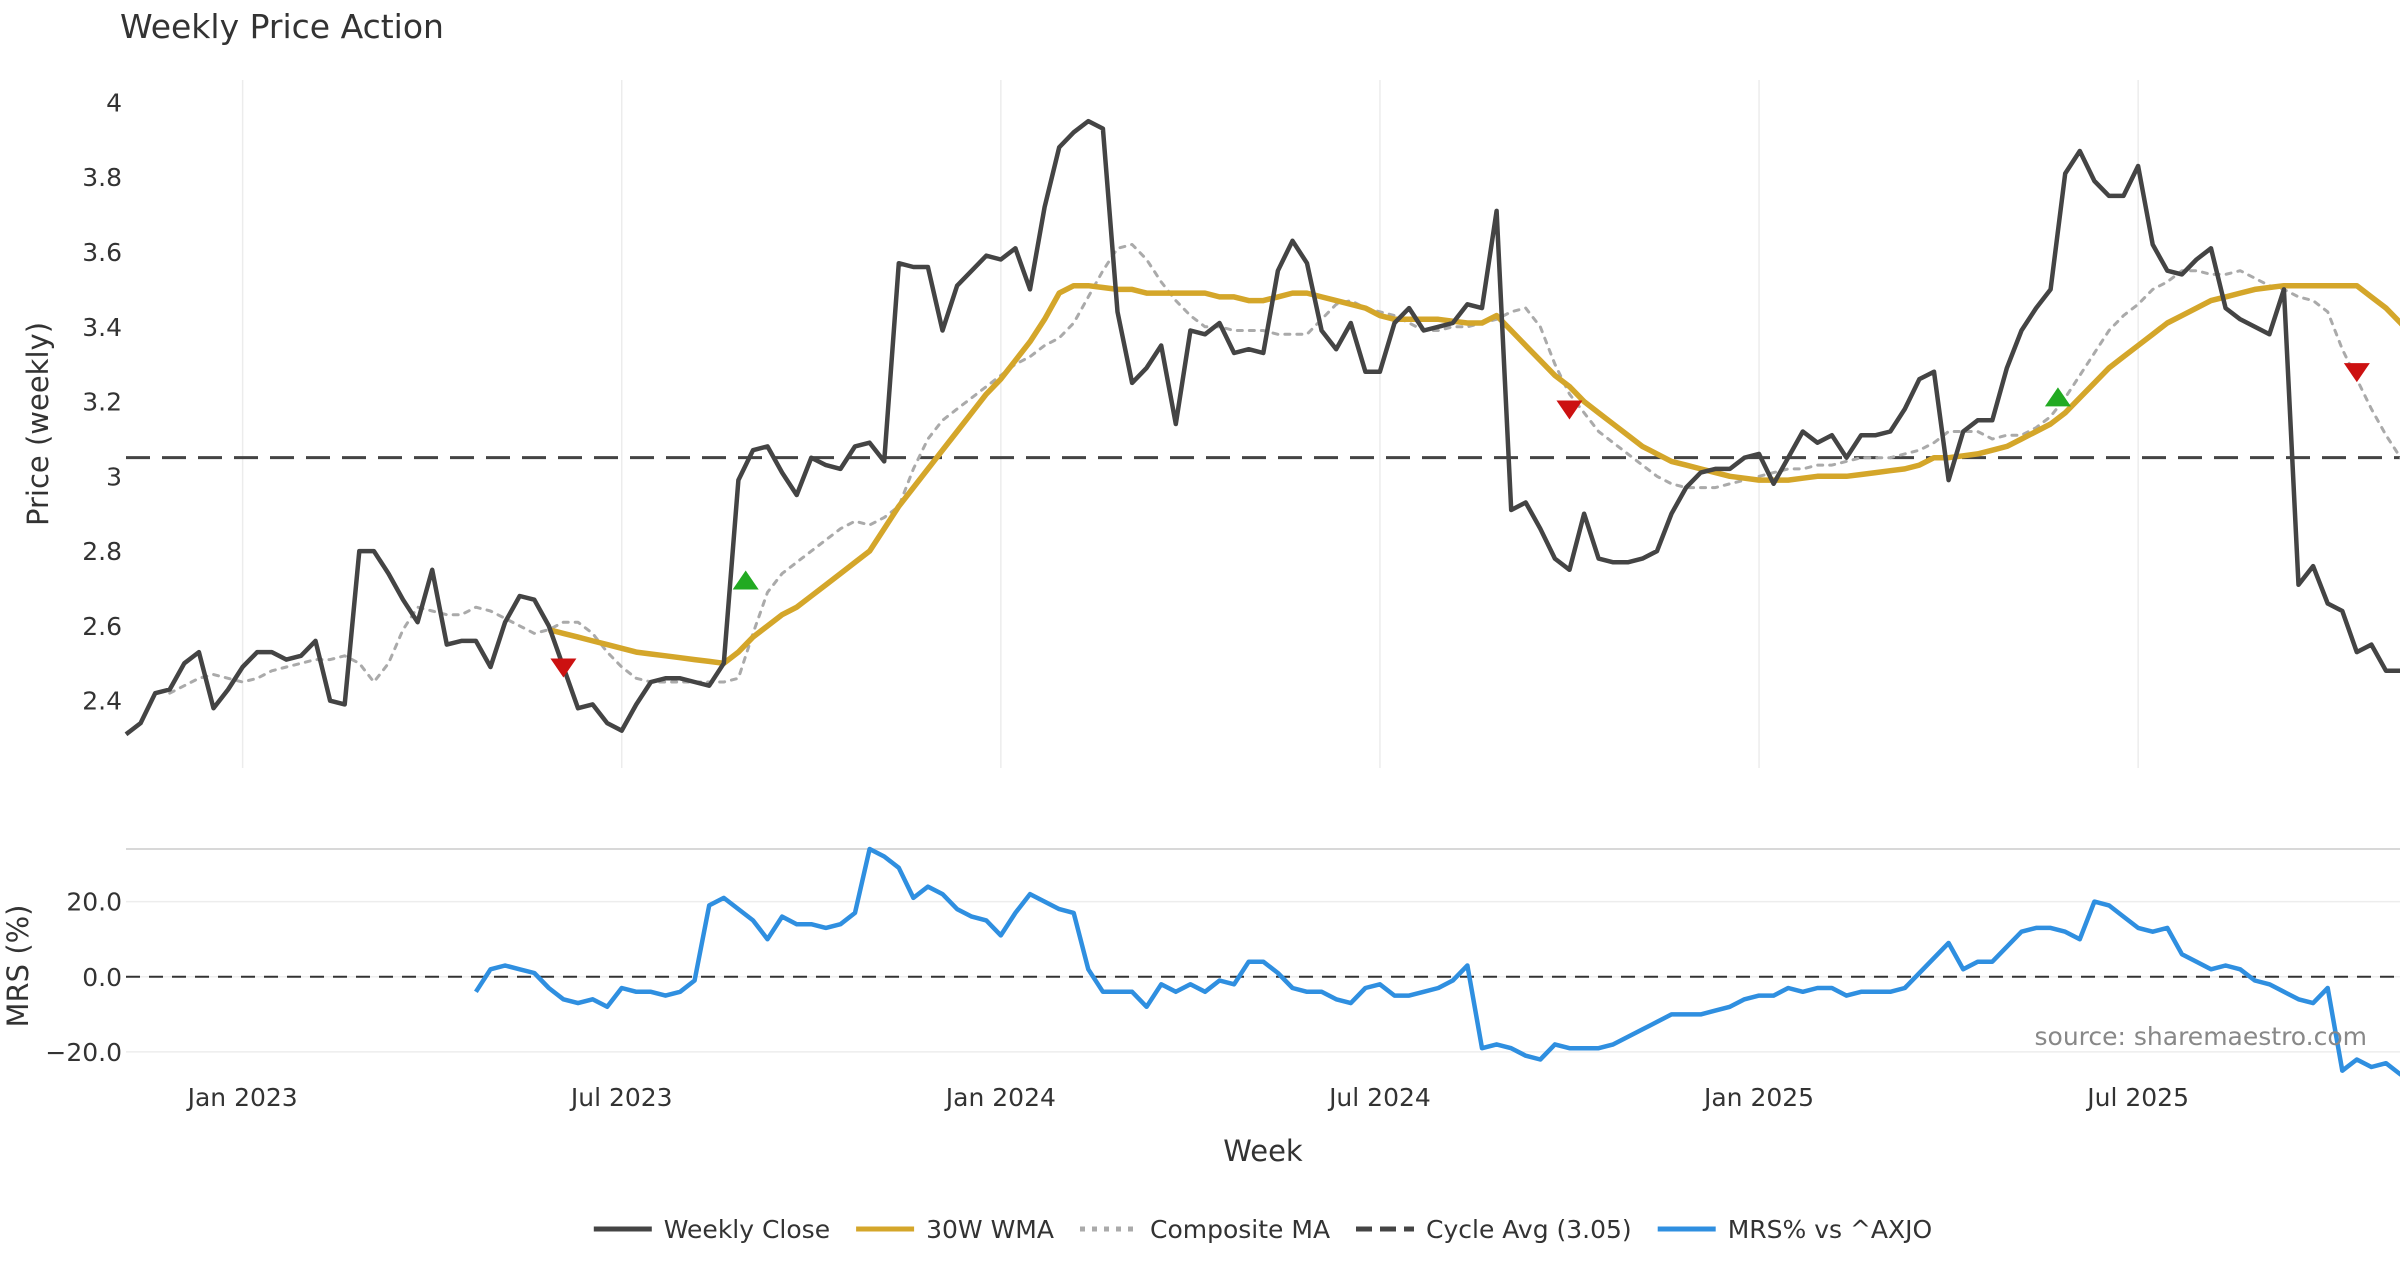 Image resolution: width=2400 pixels, height=1264 pixels. I want to click on price-y-tick-label: 3.6, so click(102, 252).